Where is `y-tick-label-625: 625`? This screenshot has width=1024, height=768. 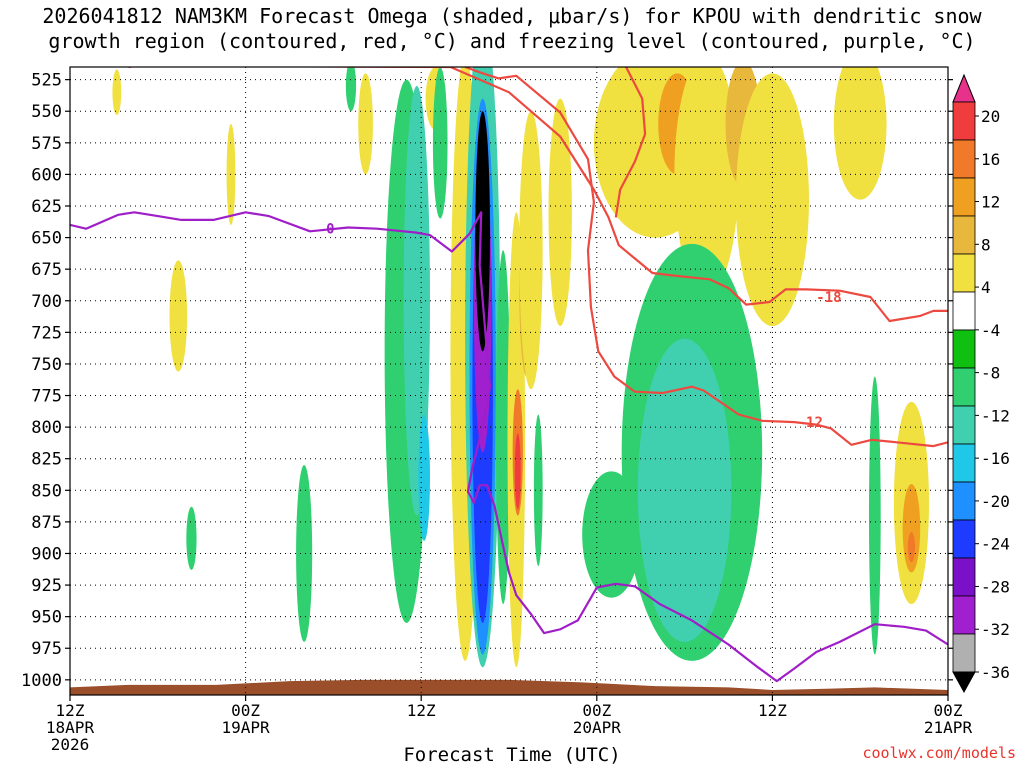
y-tick-label-625: 625 is located at coordinates (46, 207).